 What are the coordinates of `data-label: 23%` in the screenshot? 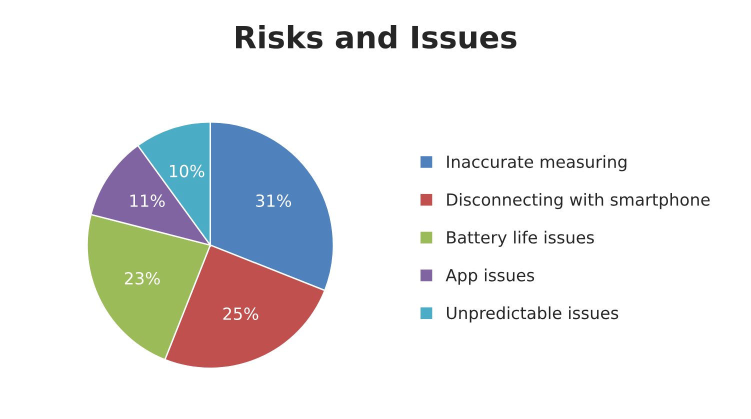 It's located at (142, 278).